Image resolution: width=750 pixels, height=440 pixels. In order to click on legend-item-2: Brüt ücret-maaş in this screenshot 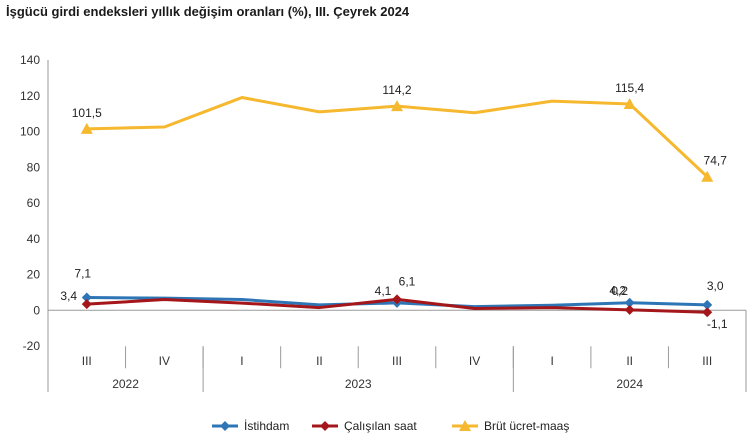, I will do `click(510, 426)`.